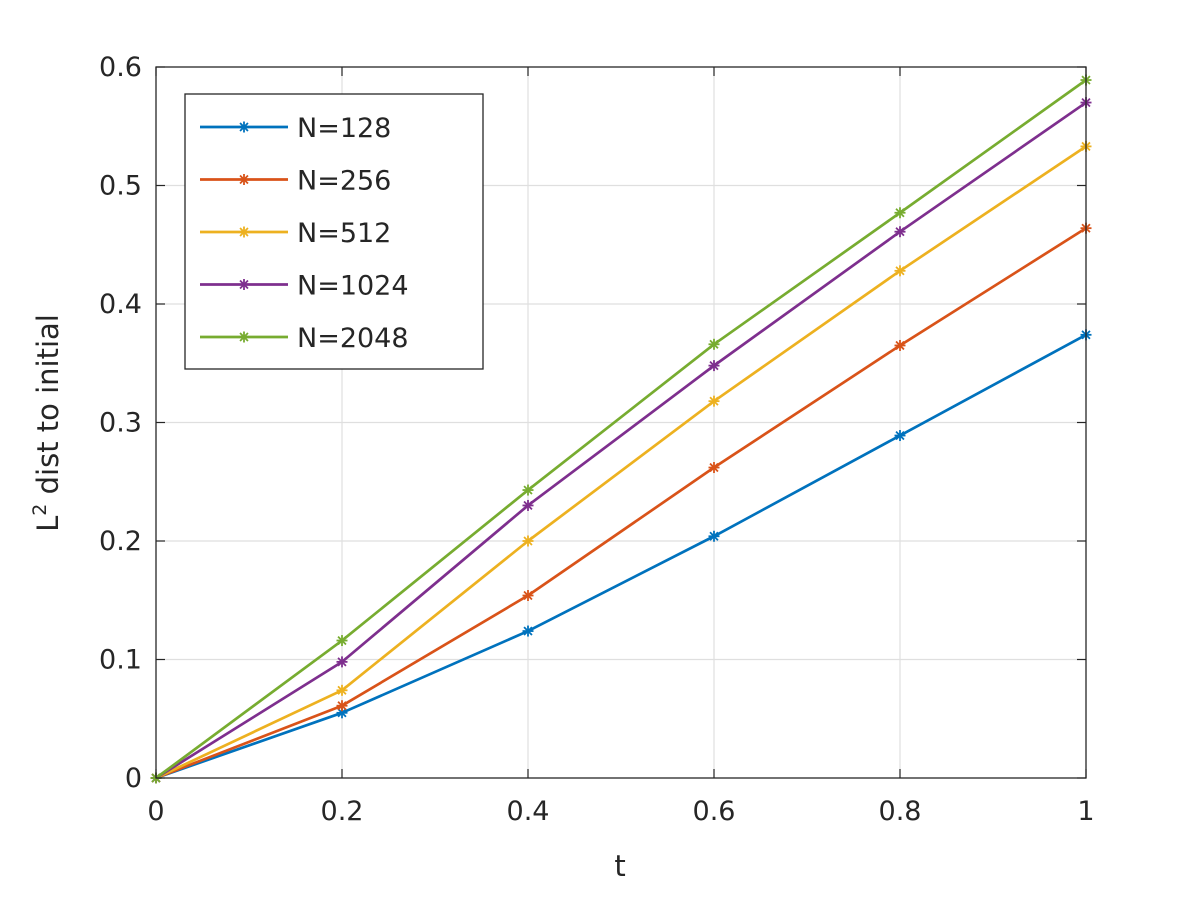  I want to click on y-axis-label-rest: dist to initial, so click(48, 408).